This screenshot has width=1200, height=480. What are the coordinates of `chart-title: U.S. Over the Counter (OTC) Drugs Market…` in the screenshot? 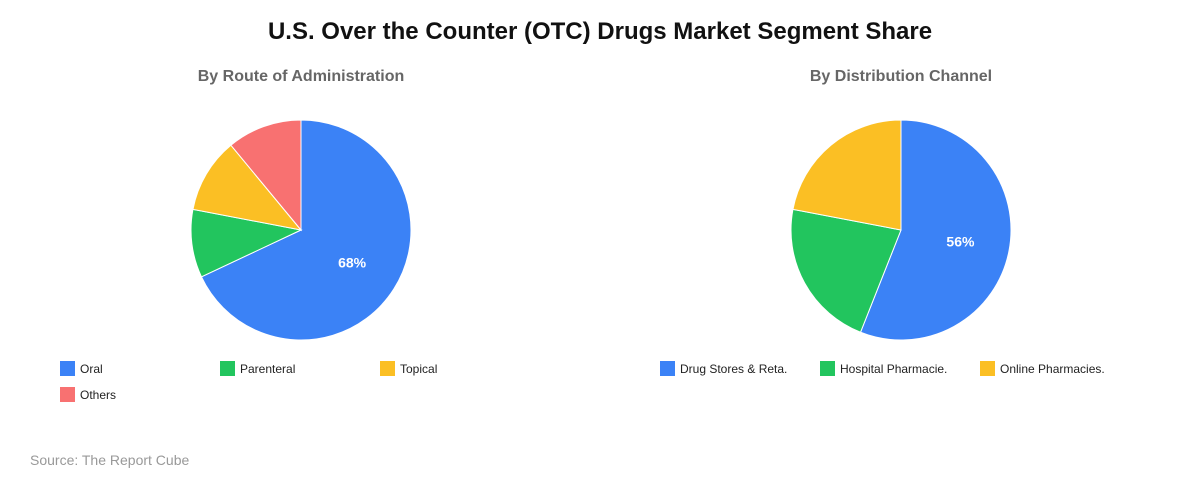 It's located at (600, 31).